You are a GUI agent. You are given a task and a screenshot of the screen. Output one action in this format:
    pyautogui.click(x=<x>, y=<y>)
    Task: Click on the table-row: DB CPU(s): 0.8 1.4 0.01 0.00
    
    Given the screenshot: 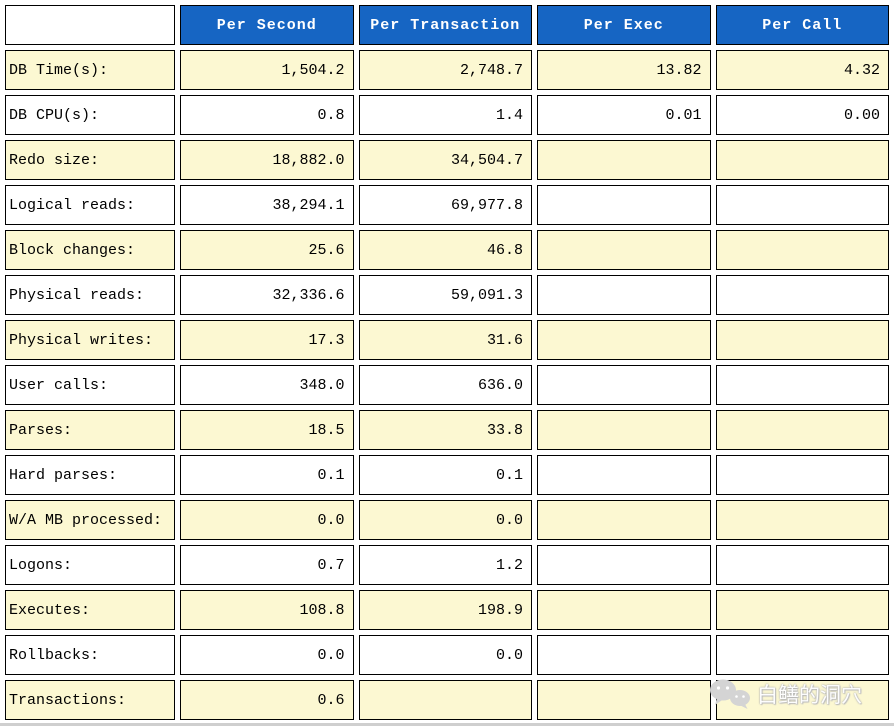 What is the action you would take?
    pyautogui.click(x=447, y=115)
    